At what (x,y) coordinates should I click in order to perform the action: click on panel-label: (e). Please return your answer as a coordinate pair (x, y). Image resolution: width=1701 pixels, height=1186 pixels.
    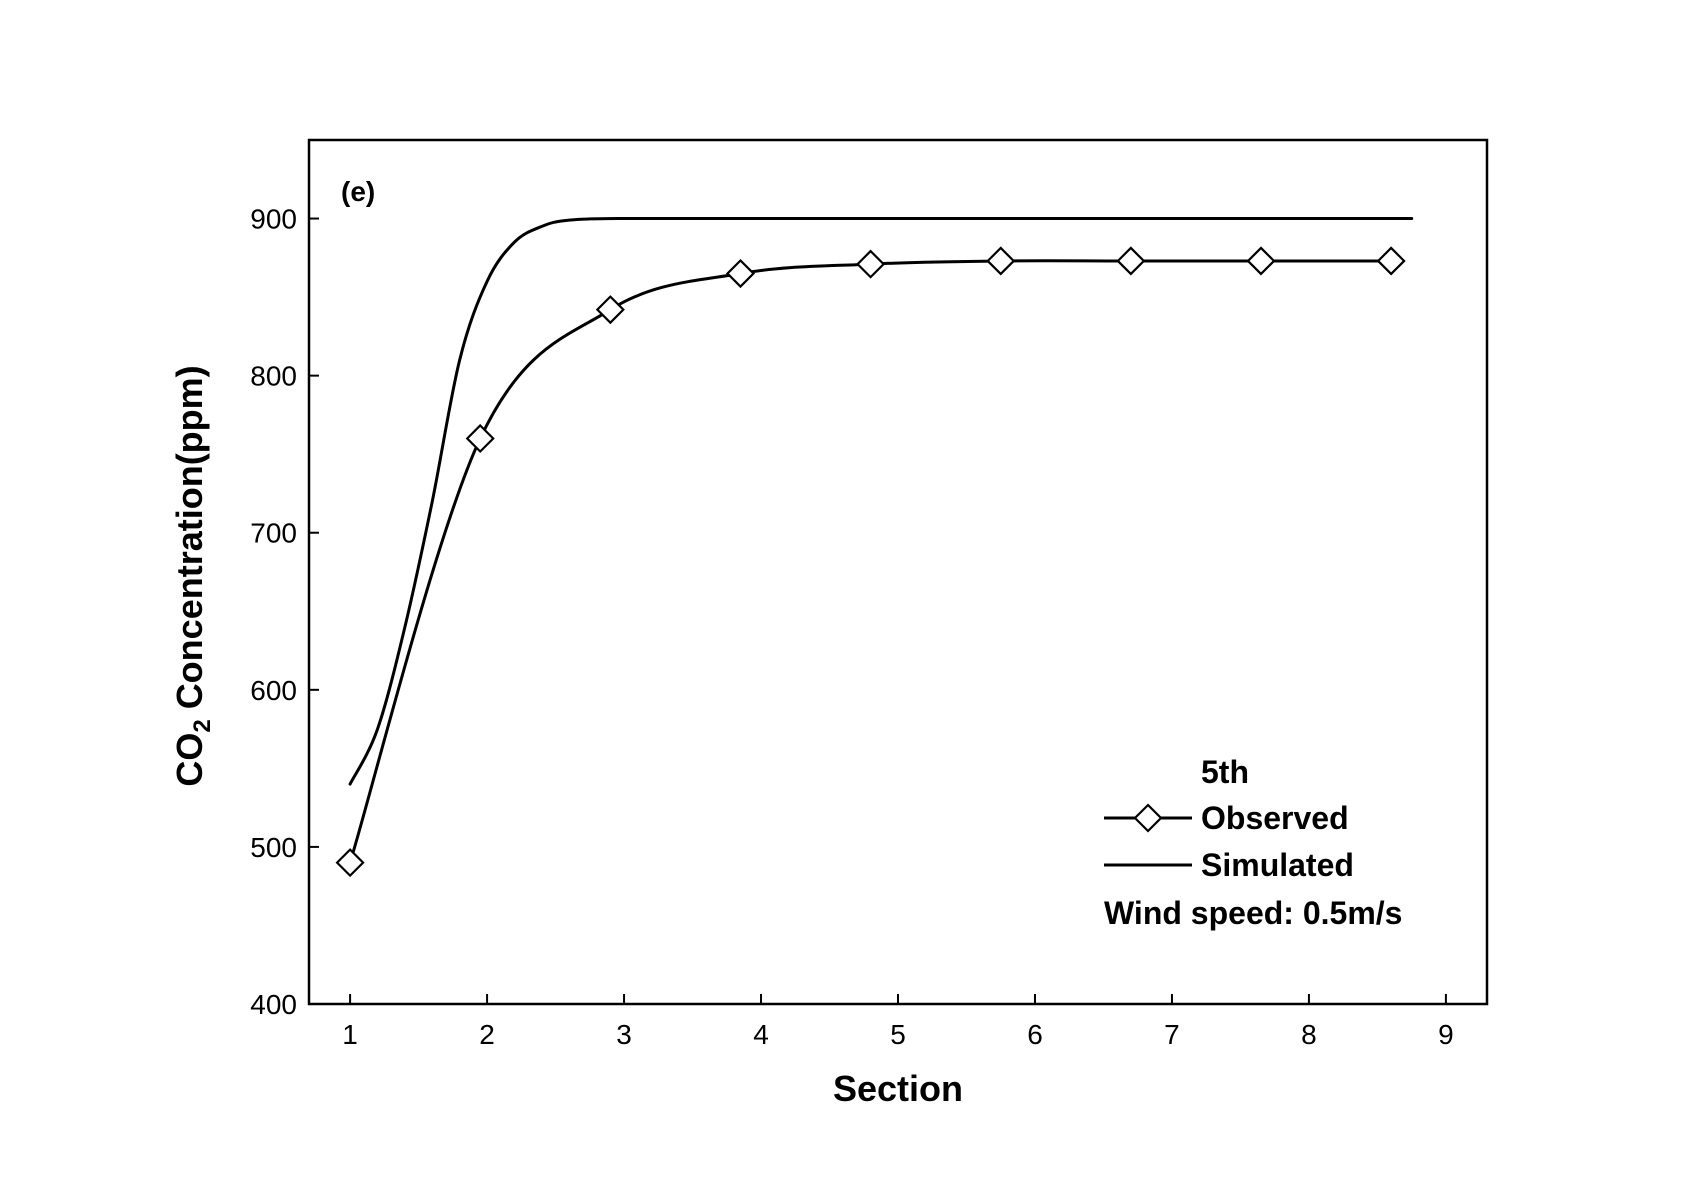
    Looking at the image, I should click on (358, 191).